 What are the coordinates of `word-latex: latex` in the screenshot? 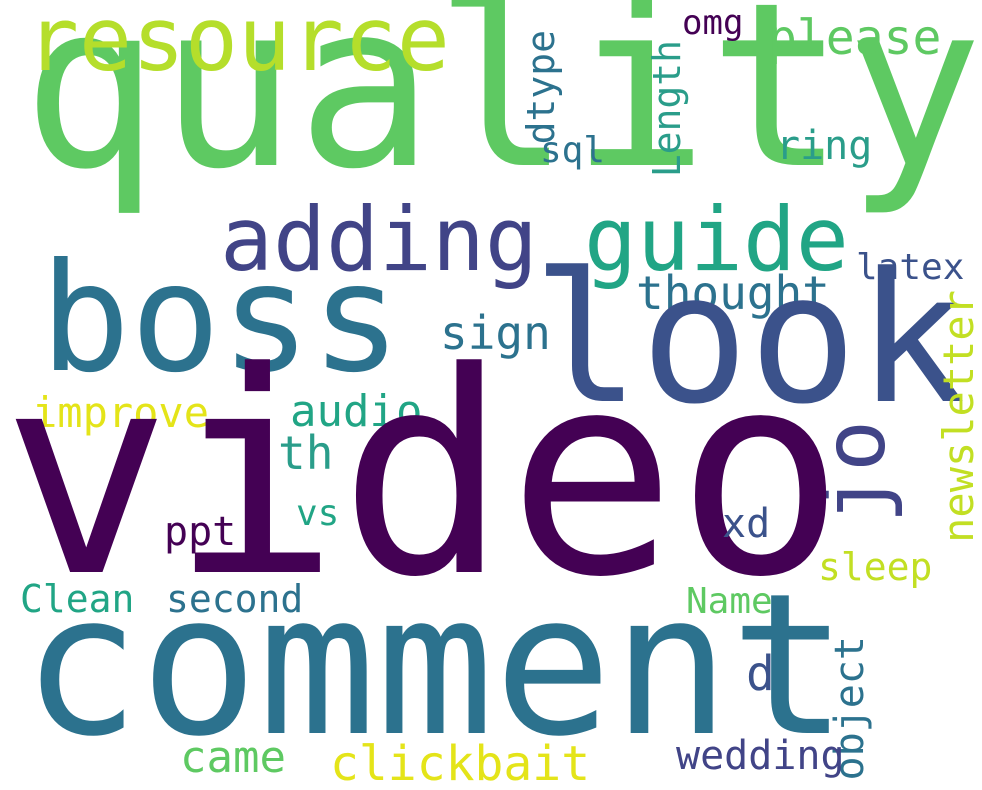 It's located at (910, 267).